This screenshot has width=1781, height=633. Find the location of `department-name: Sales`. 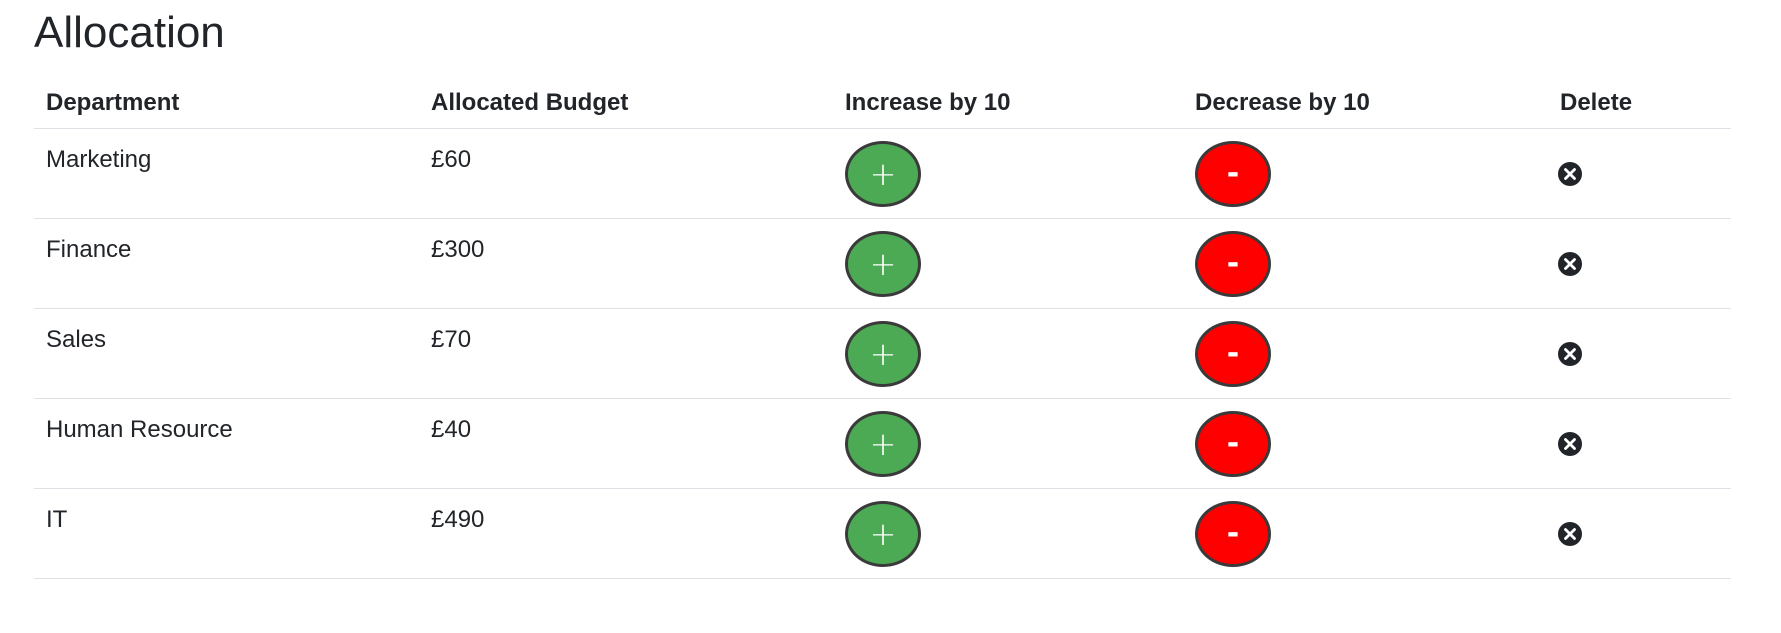

department-name: Sales is located at coordinates (76, 339).